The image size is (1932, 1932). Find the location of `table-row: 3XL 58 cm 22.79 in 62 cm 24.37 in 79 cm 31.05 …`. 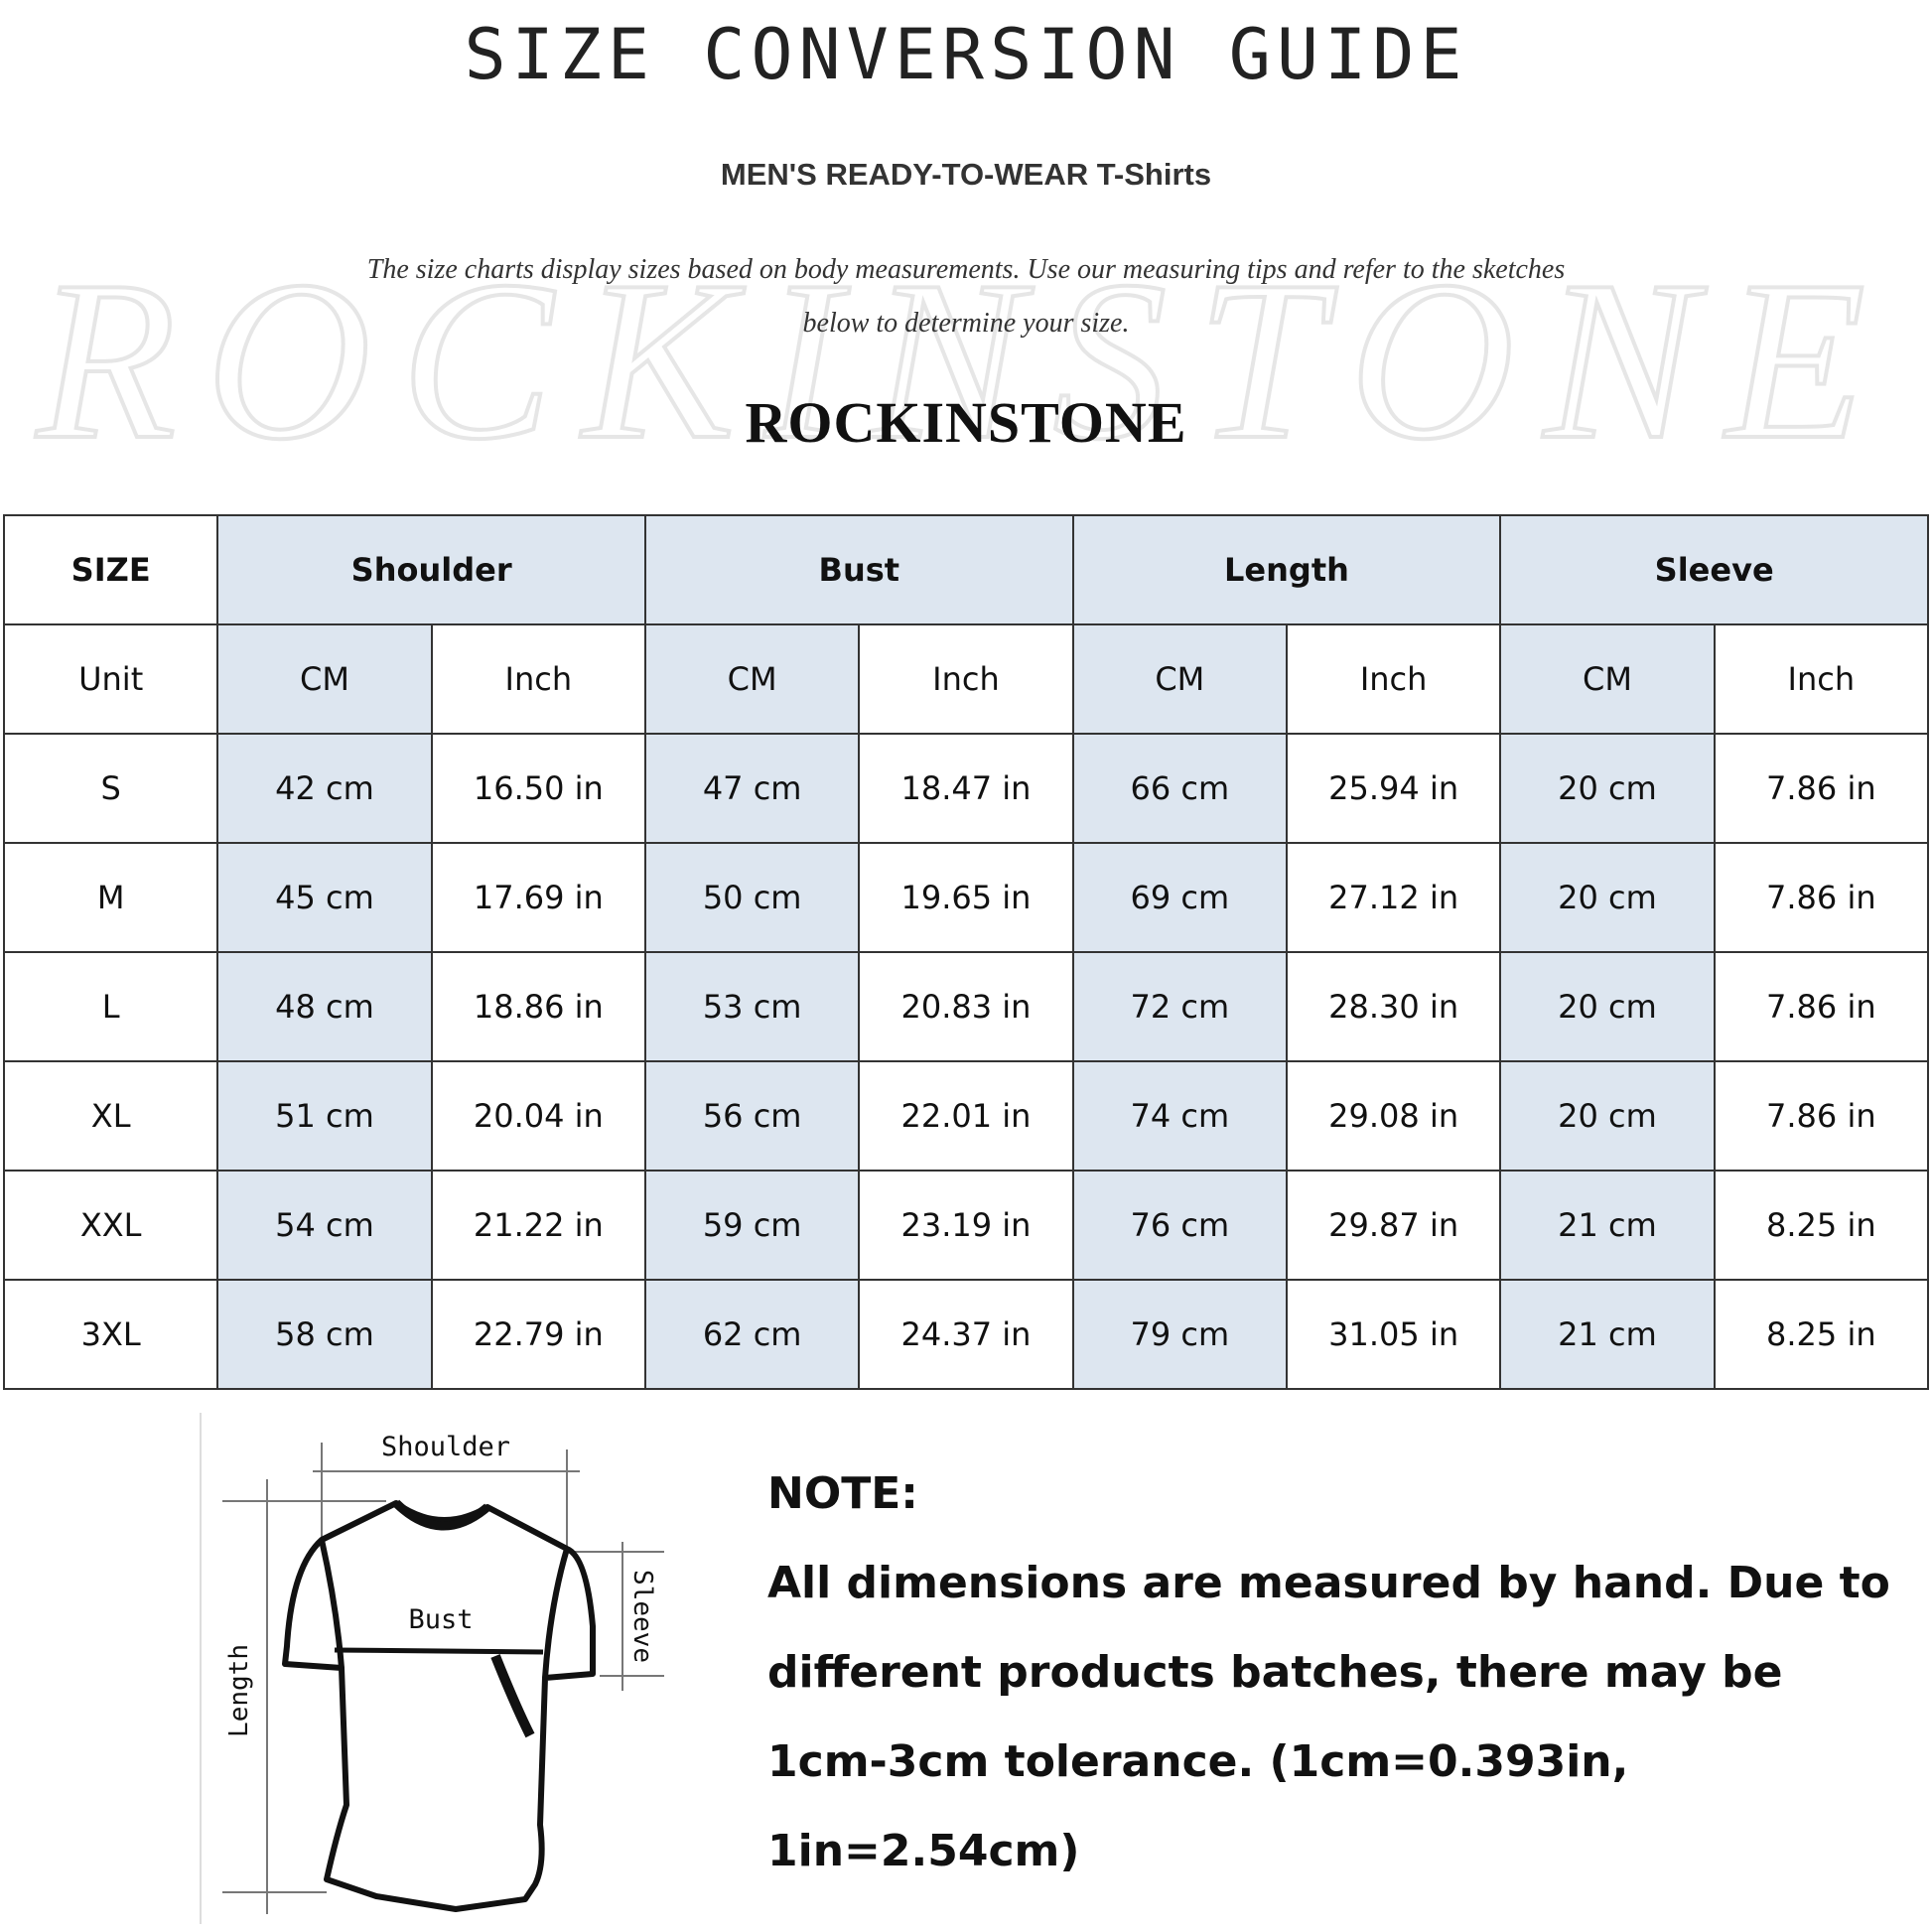

table-row: 3XL 58 cm 22.79 in 62 cm 24.37 in 79 cm 31.05 … is located at coordinates (966, 1334).